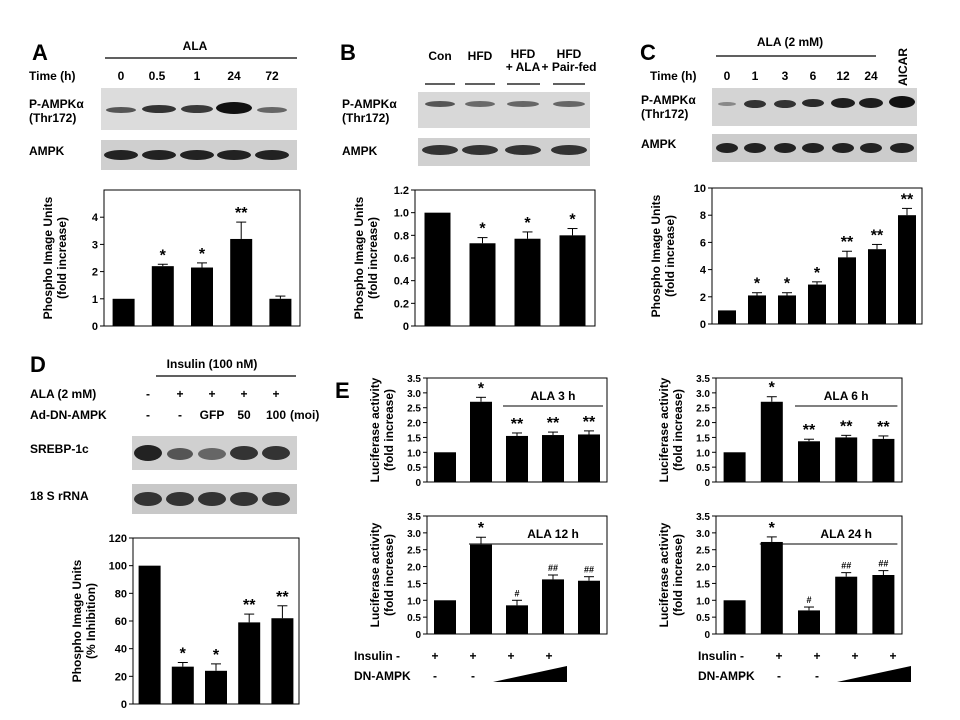 The image size is (960, 720). What do you see at coordinates (234, 76) in the screenshot?
I see `panel-a-lane-4: 24` at bounding box center [234, 76].